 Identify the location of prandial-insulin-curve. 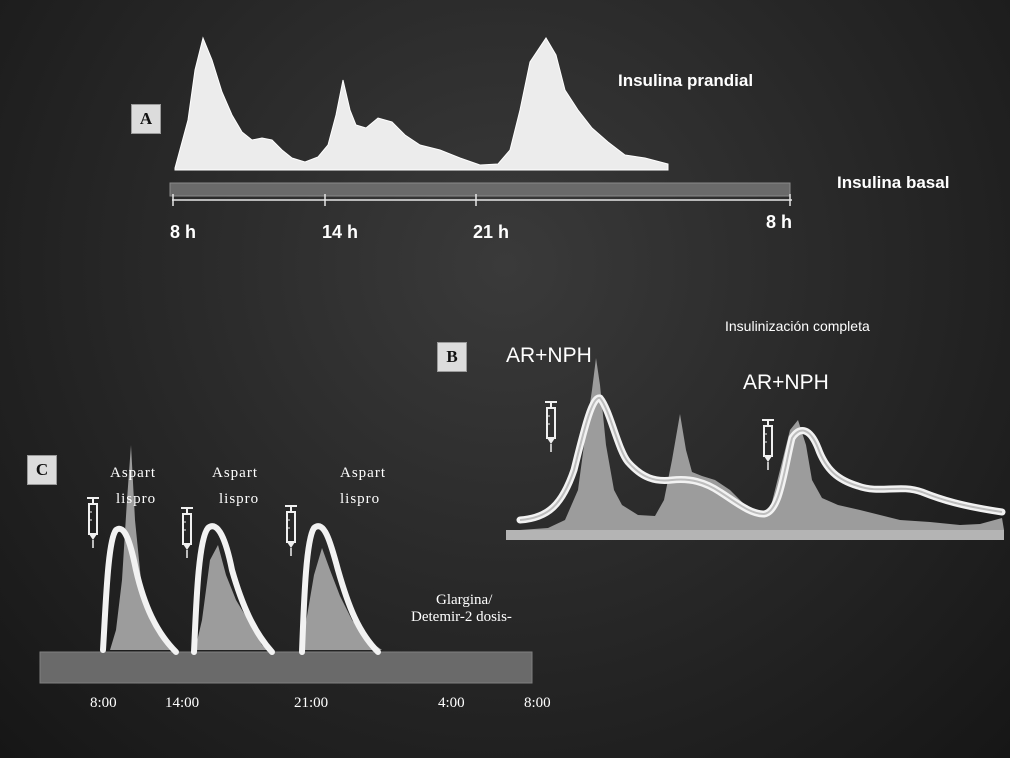
(421, 103).